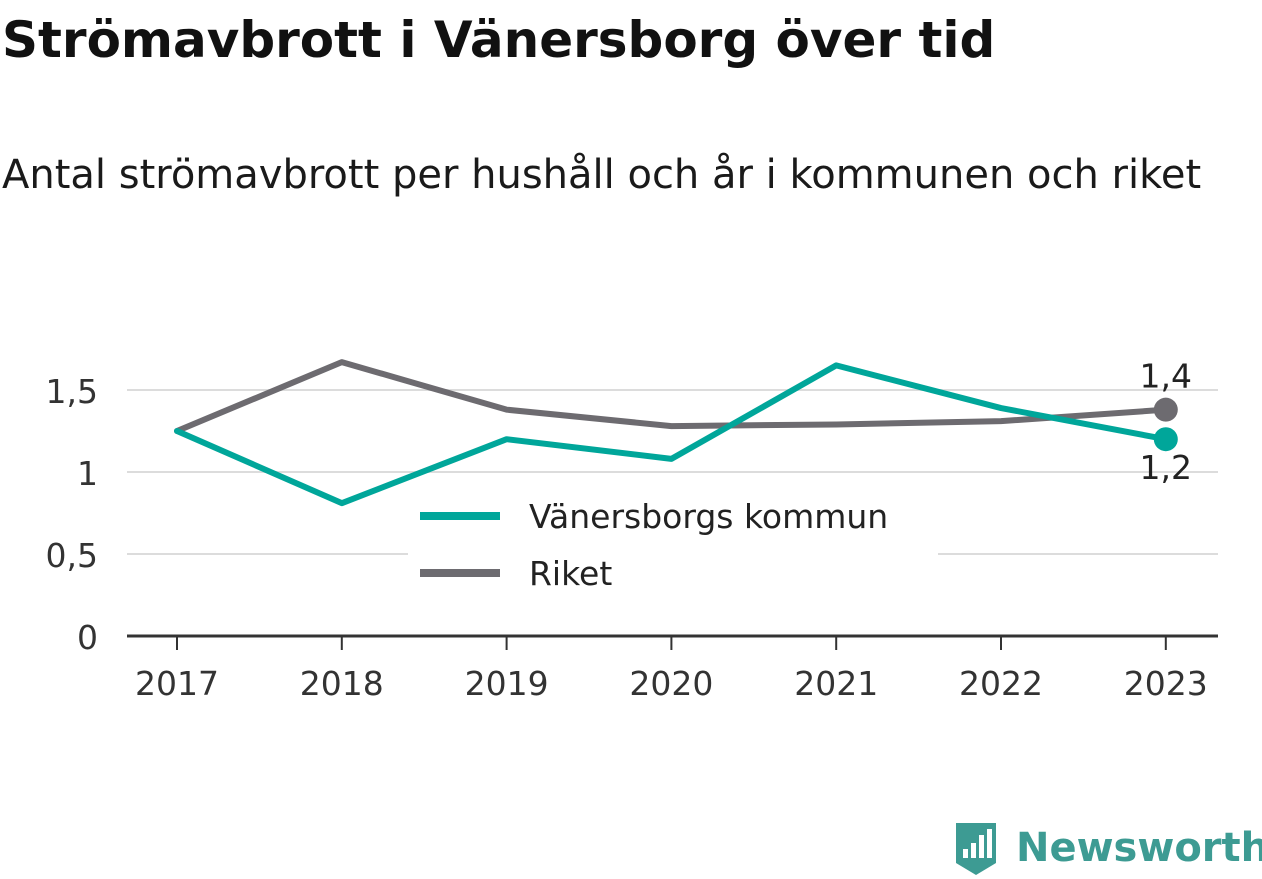 Image resolution: width=1262 pixels, height=879 pixels. Describe the element at coordinates (72, 555) in the screenshot. I see `y-tick-label: 0,5` at that location.